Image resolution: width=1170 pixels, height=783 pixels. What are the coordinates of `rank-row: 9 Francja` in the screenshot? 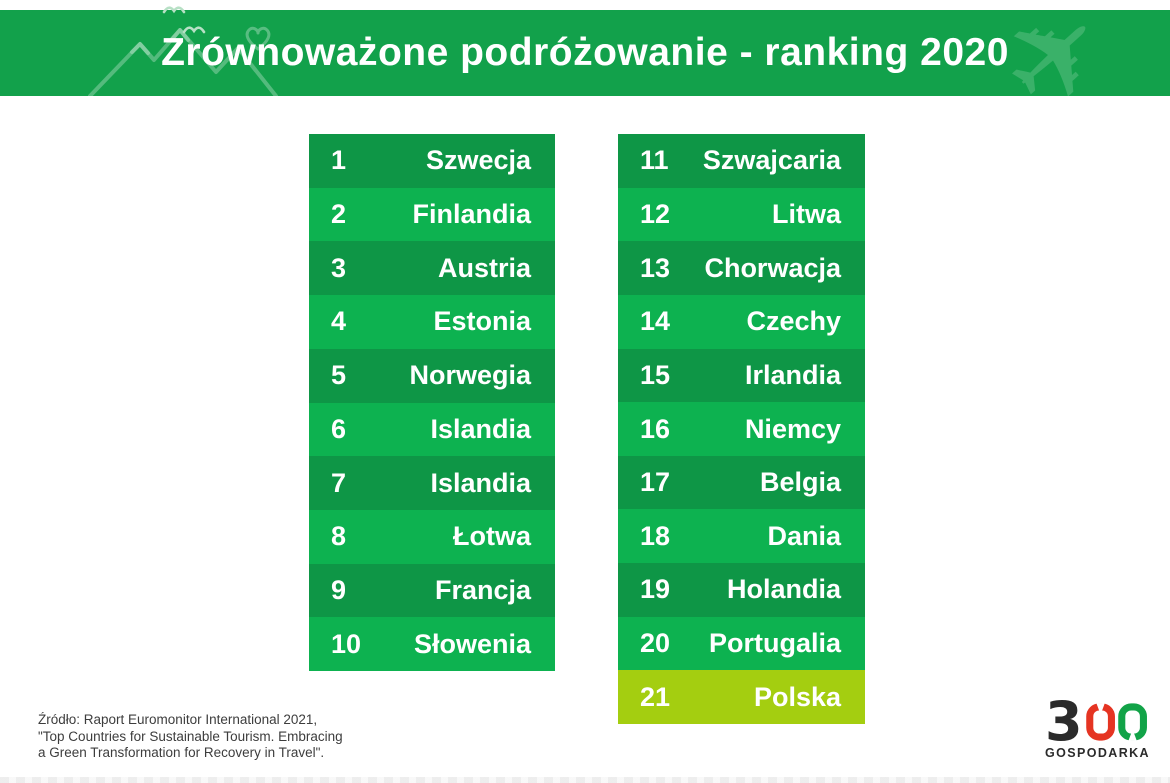 It's located at (432, 590).